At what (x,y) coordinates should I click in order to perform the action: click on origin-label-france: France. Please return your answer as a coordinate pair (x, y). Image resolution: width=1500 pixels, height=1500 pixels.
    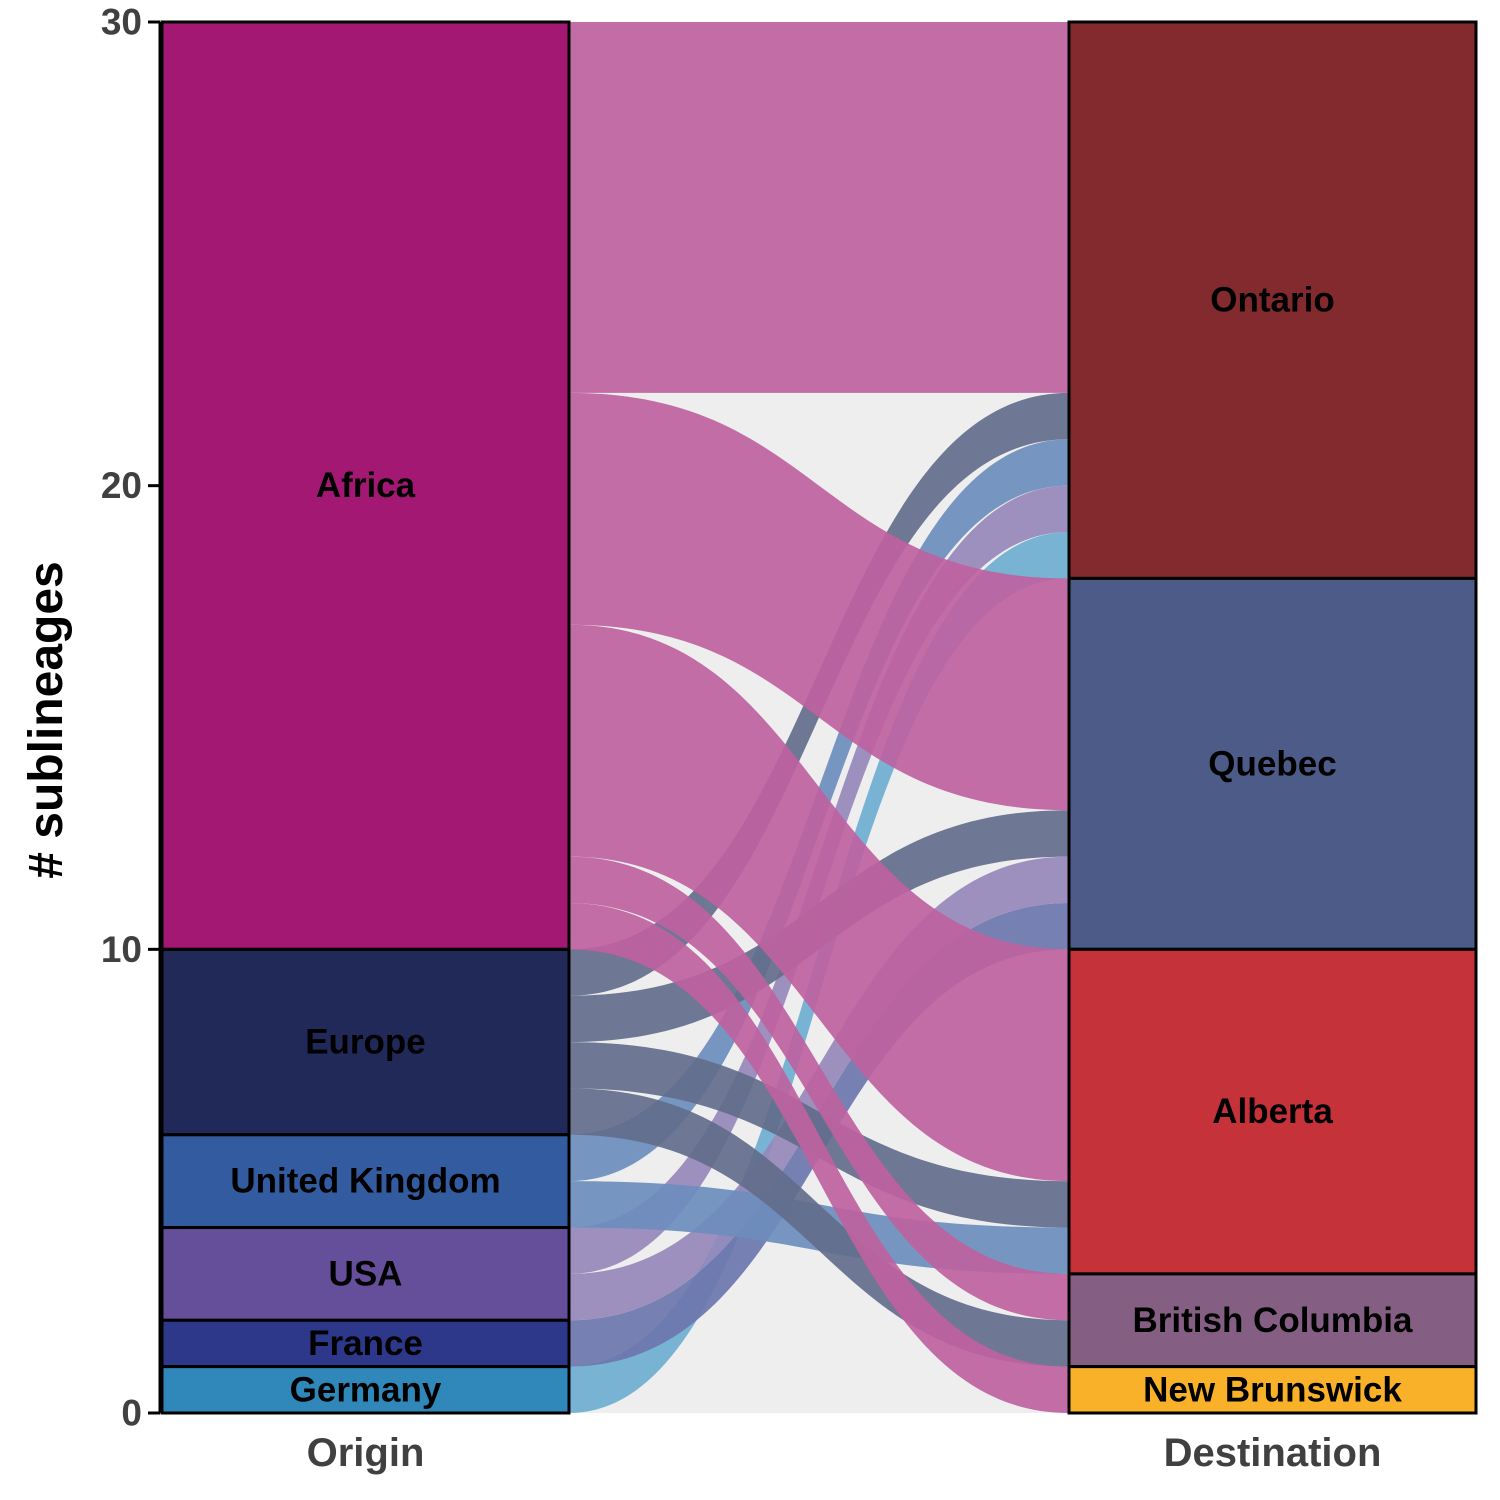
    Looking at the image, I should click on (365, 1343).